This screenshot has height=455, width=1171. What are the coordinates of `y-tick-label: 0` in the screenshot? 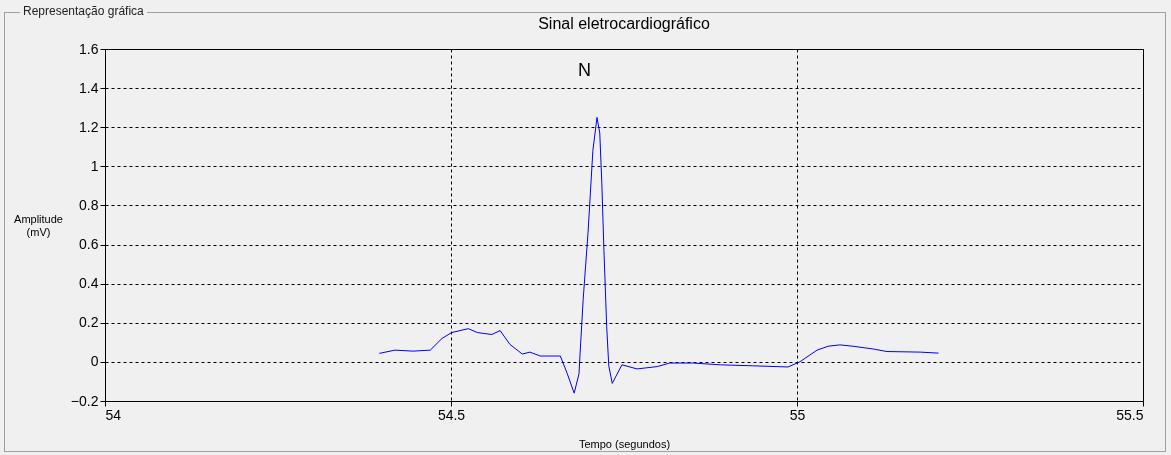 It's located at (94, 361).